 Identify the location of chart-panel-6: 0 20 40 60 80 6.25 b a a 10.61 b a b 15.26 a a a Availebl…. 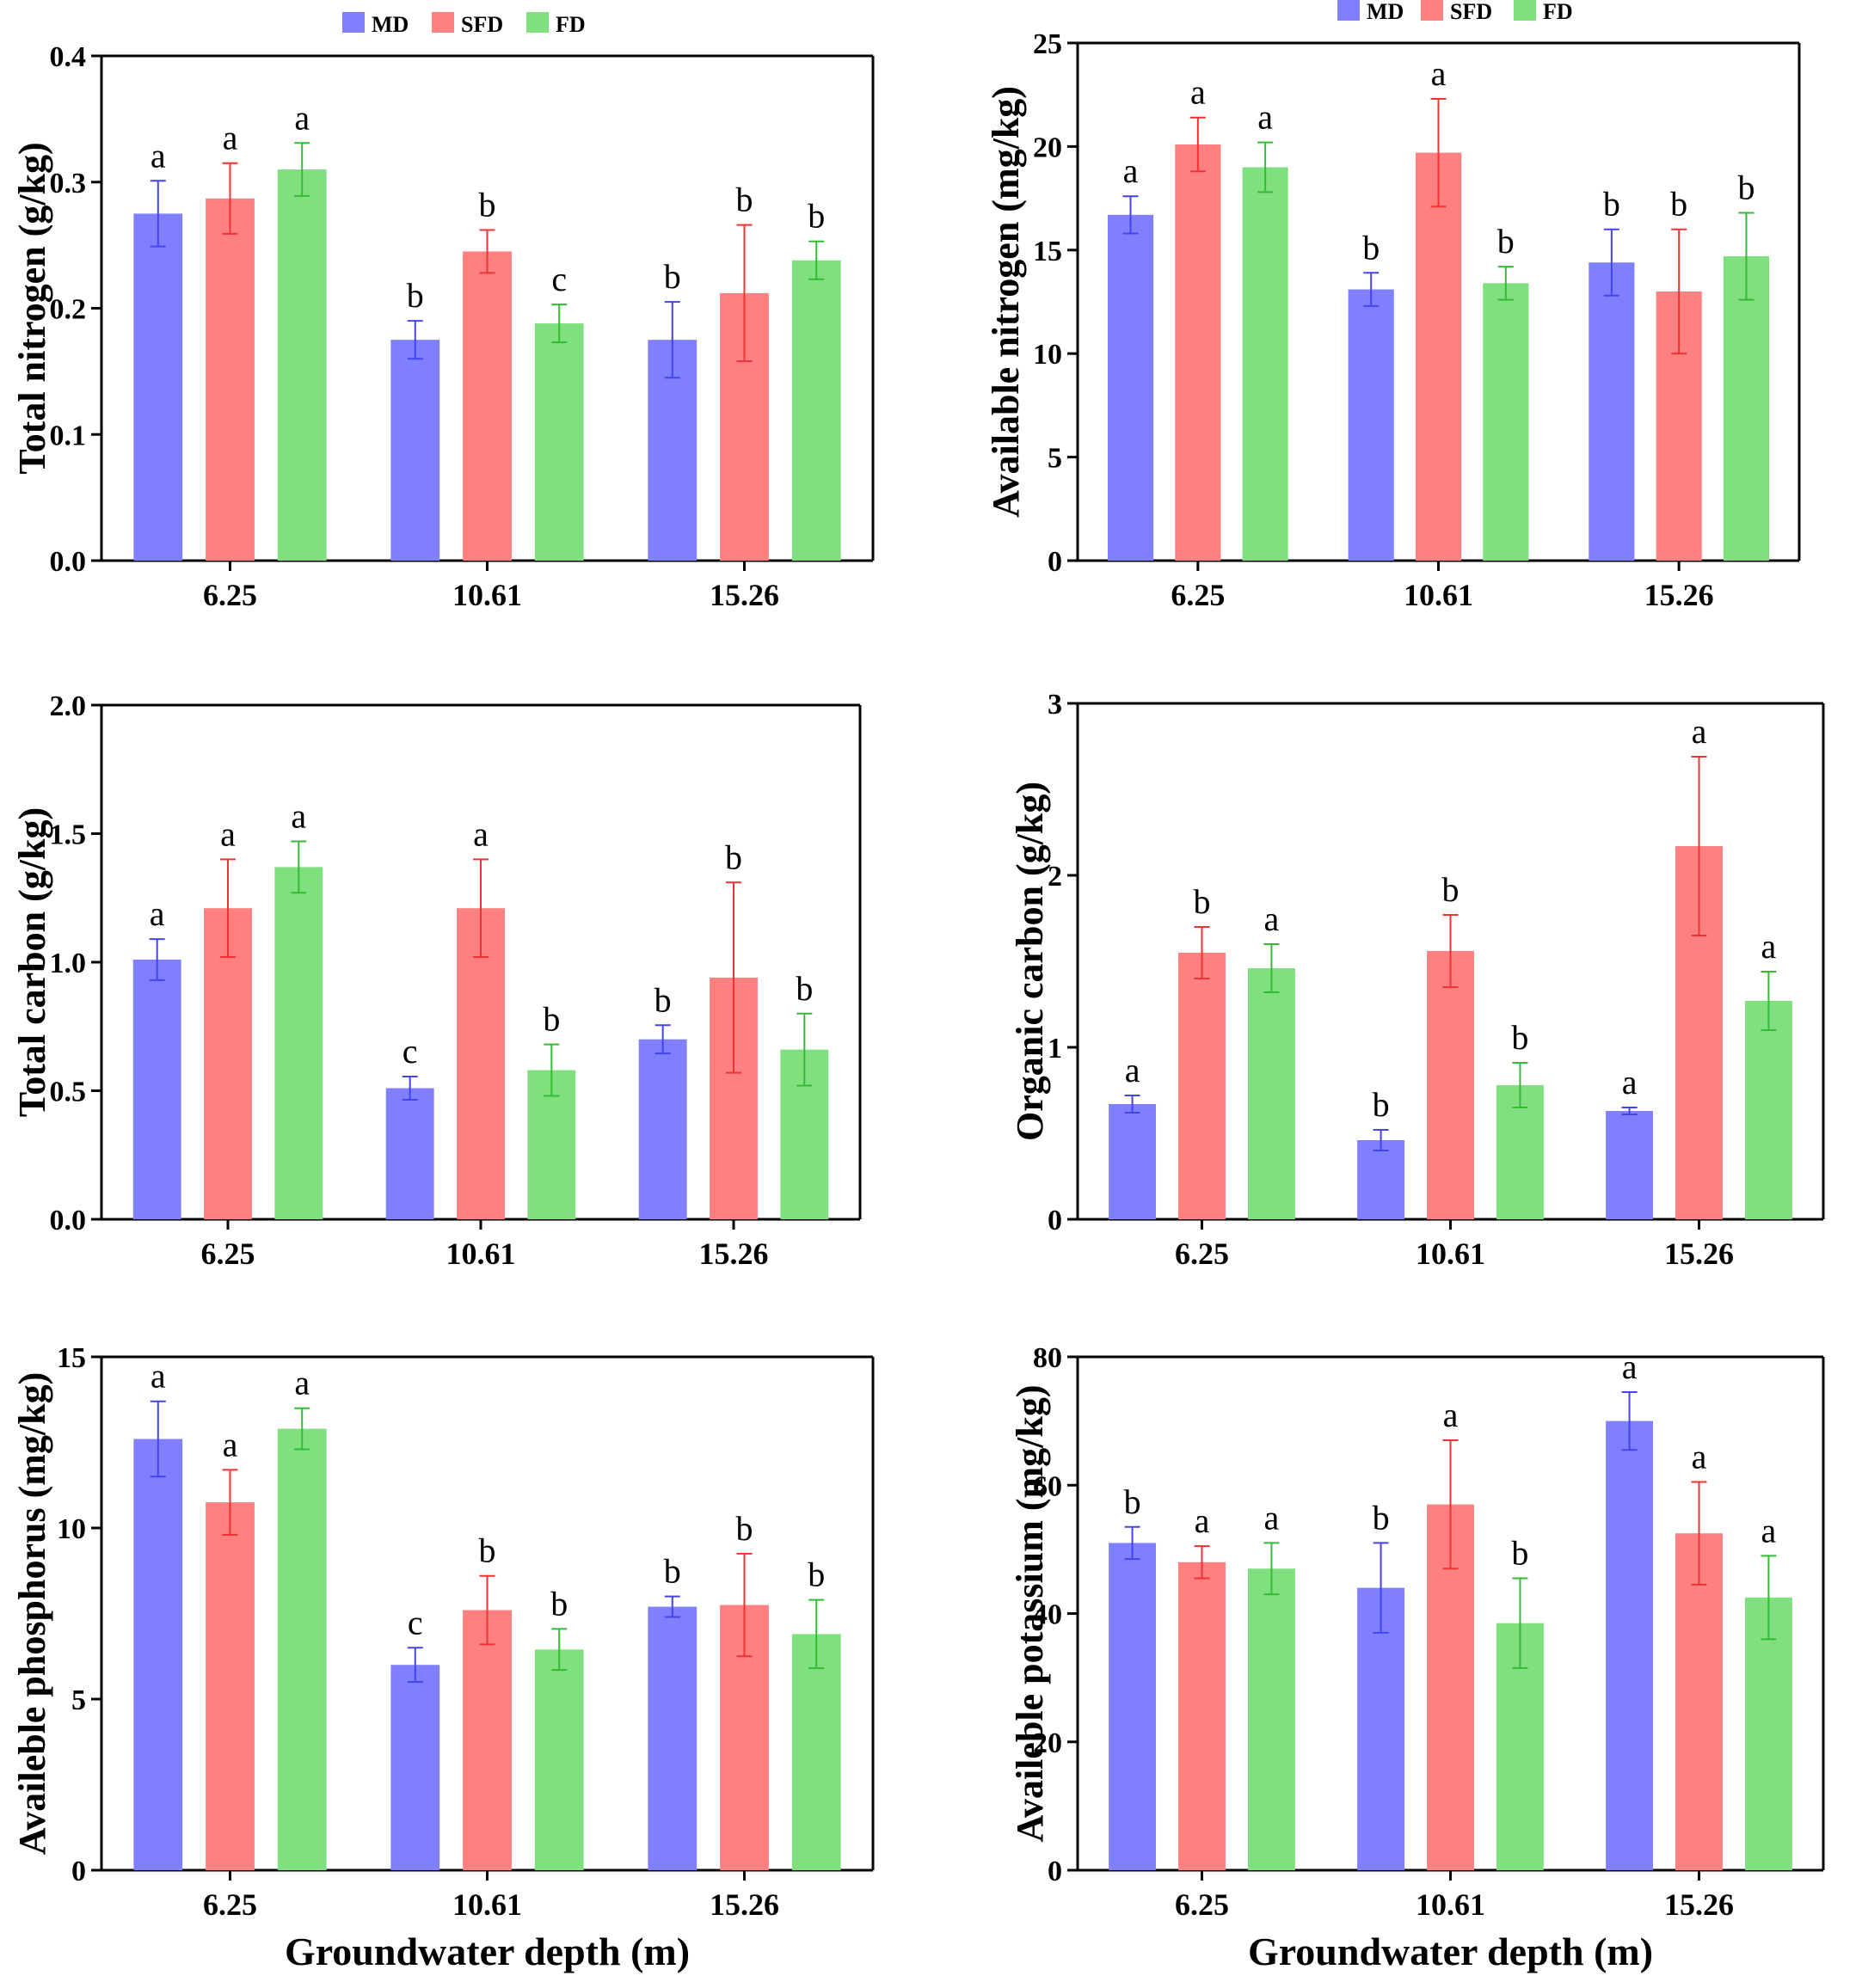
(1417, 1657).